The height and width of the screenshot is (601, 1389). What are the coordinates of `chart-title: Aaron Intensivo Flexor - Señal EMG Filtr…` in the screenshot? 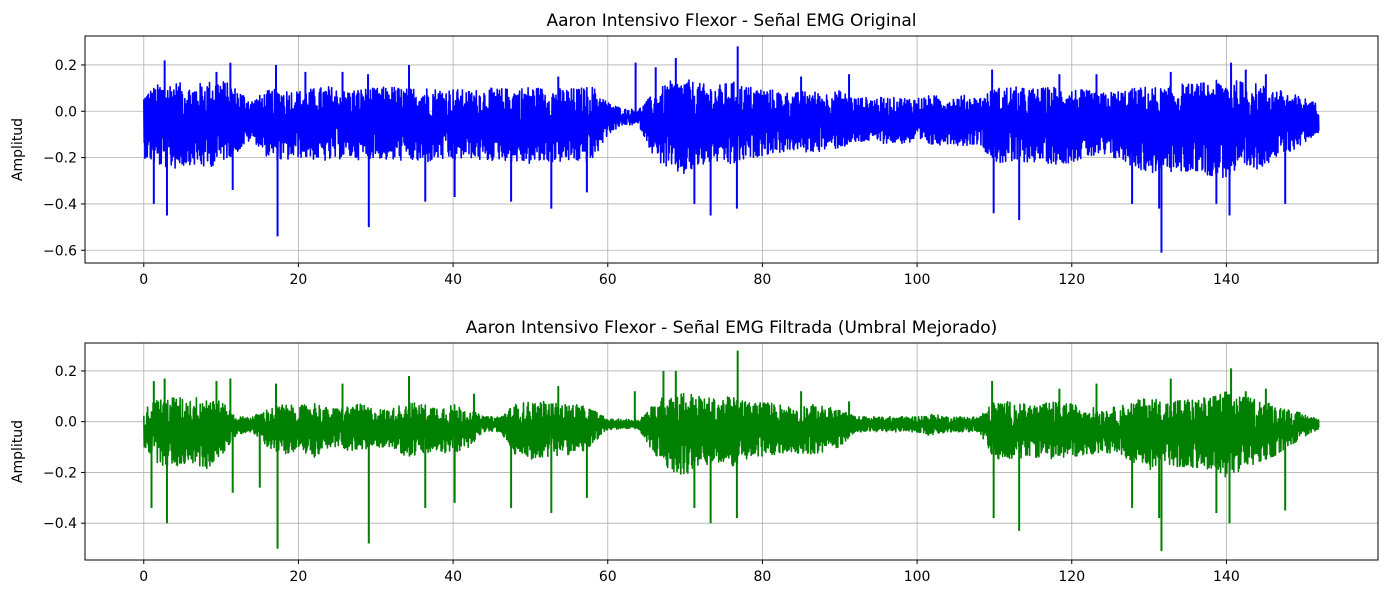 It's located at (732, 328).